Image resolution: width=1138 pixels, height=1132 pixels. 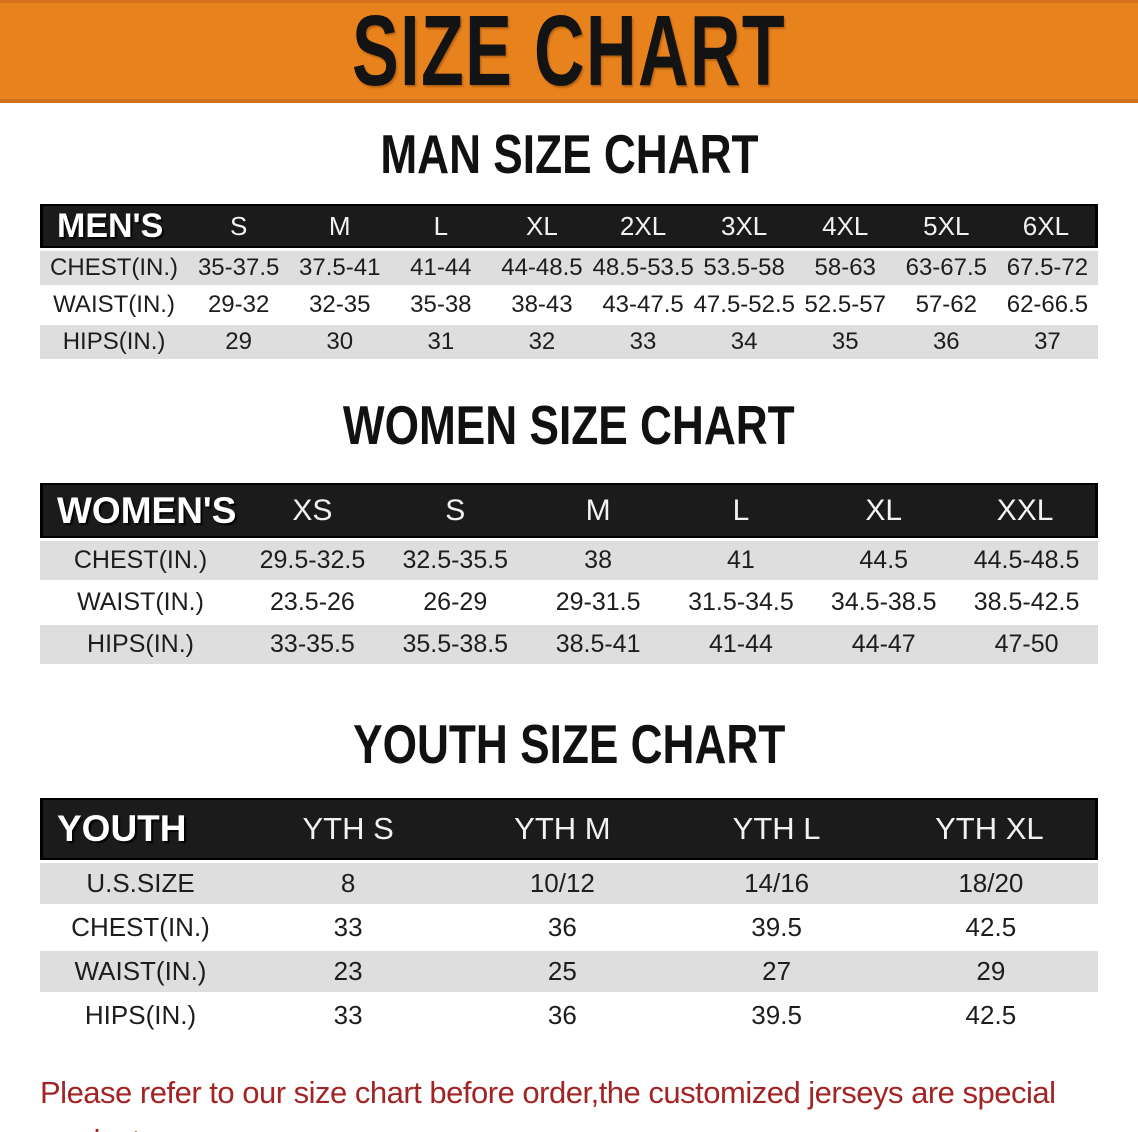 I want to click on size-value: 41, so click(x=741, y=560).